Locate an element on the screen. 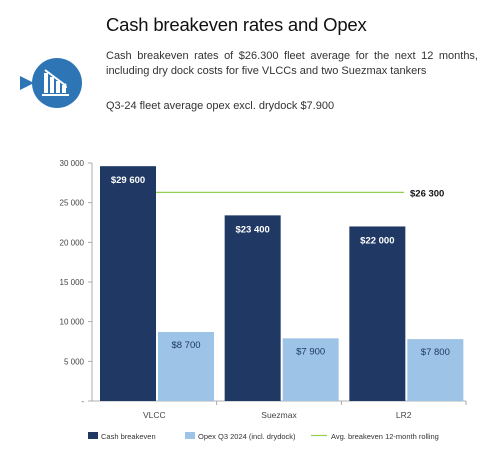 Image resolution: width=500 pixels, height=458 pixels. y-tick-label: 5 000 is located at coordinates (74, 361).